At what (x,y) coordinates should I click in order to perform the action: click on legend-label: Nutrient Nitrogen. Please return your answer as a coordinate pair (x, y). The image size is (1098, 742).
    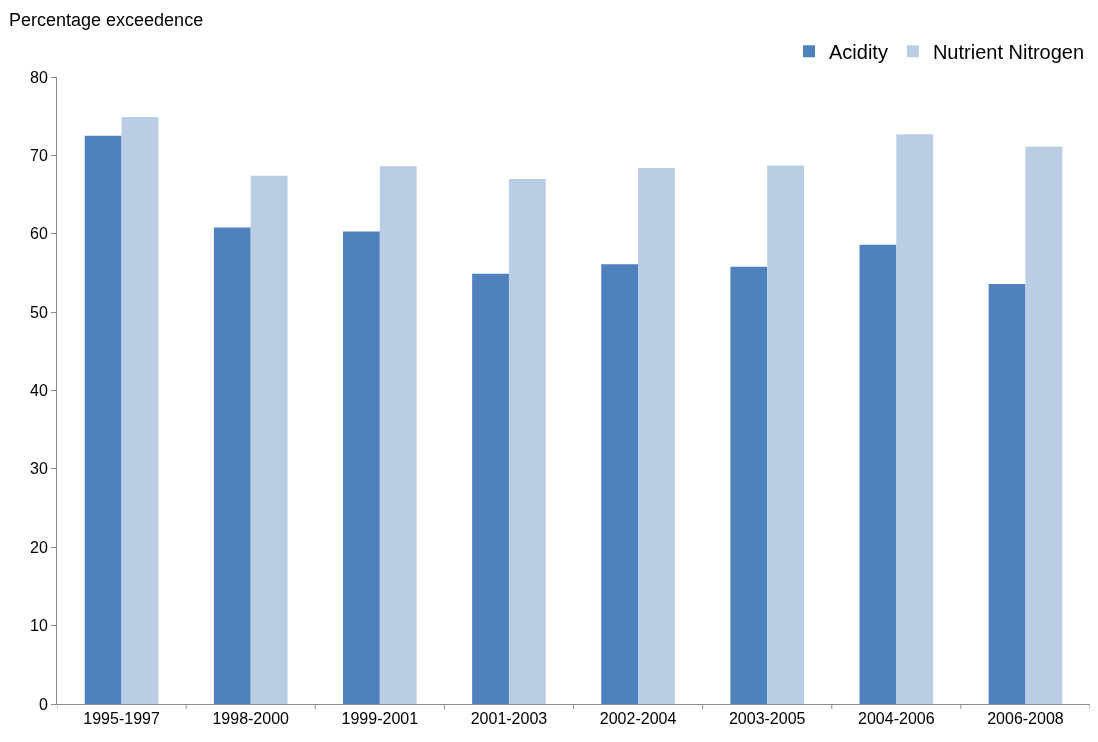
    Looking at the image, I should click on (1008, 52).